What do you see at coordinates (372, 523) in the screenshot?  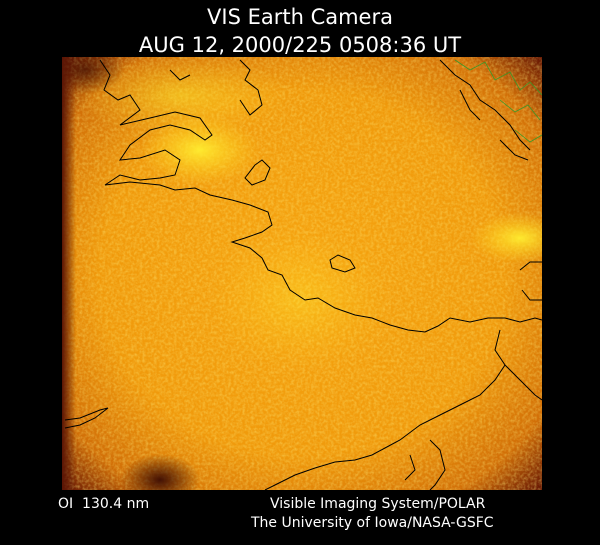 I see `credit-line: The University of Iowa/NASA-GSFC` at bounding box center [372, 523].